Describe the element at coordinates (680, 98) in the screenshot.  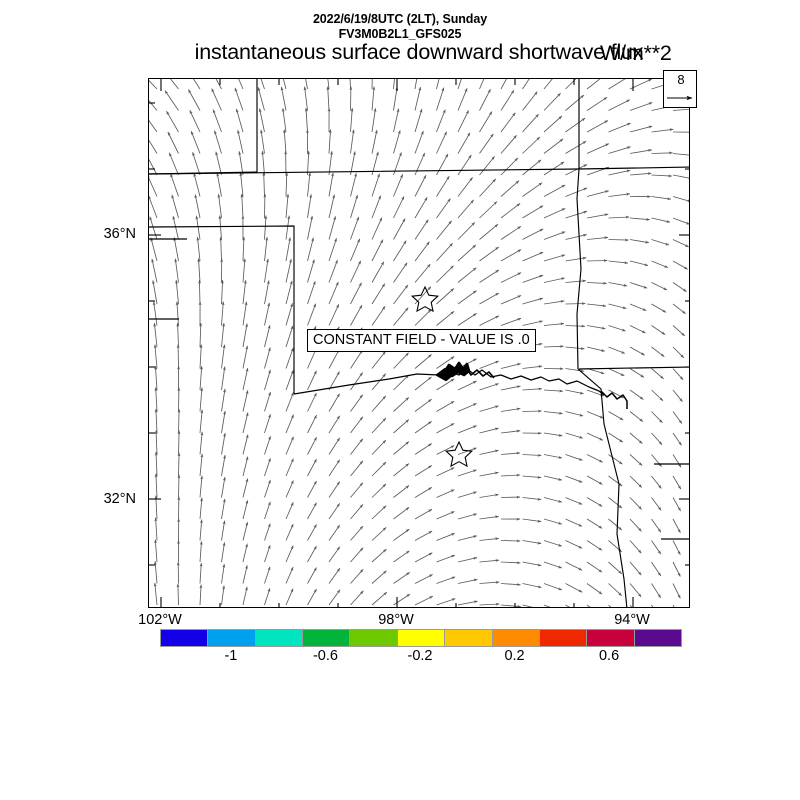
I see `arrow-right-icon` at that location.